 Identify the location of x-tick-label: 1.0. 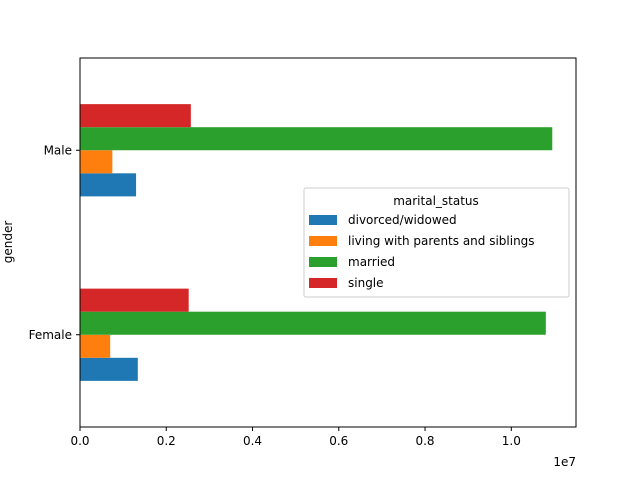
(511, 441).